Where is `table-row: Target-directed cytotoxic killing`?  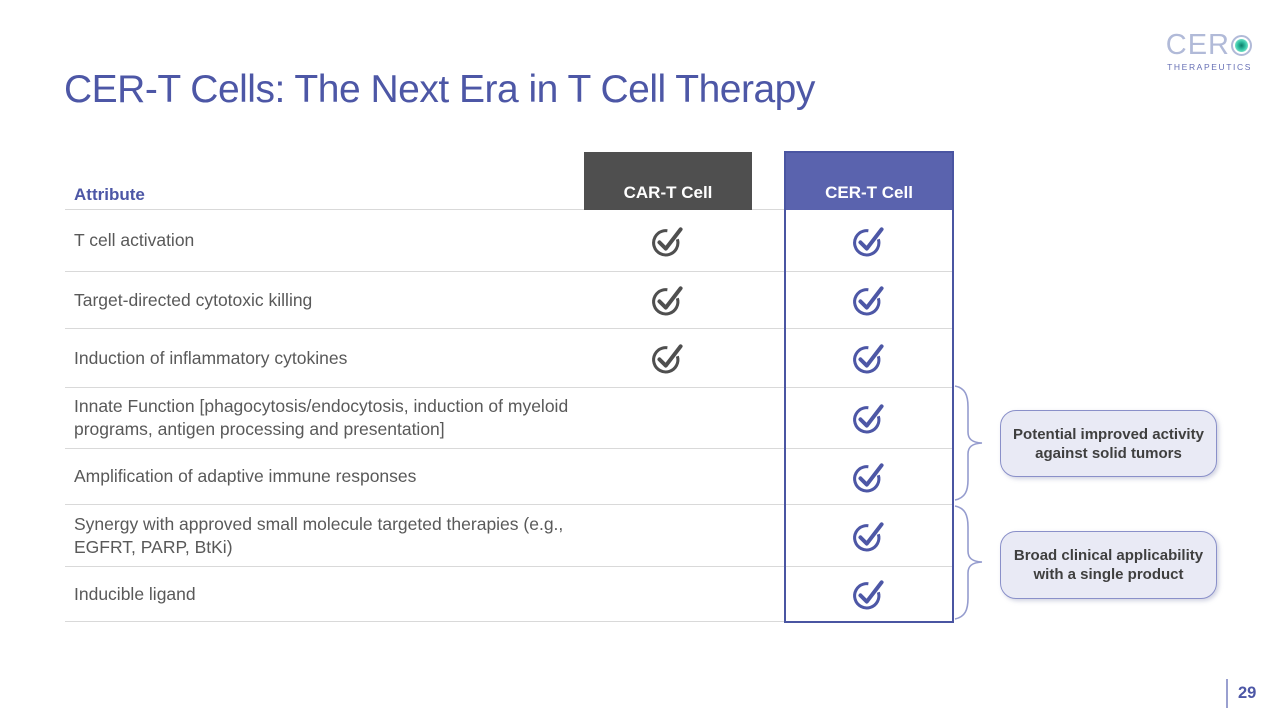 table-row: Target-directed cytotoxic killing is located at coordinates (509, 300).